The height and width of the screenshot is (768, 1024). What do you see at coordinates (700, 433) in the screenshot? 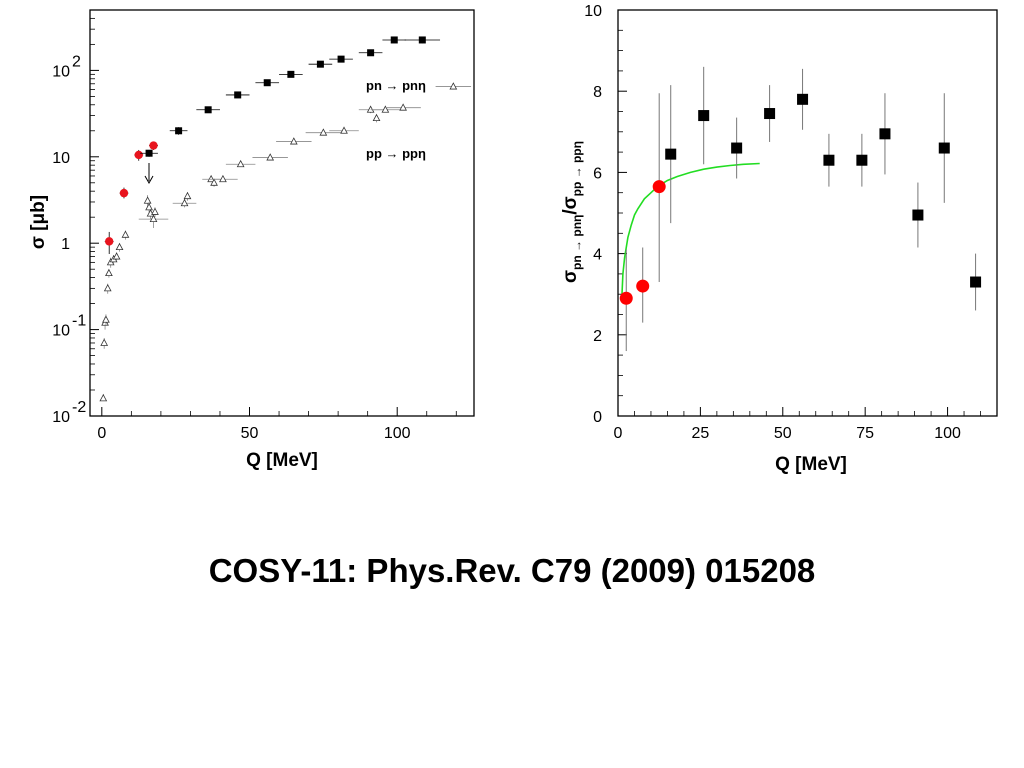
I see `right-x-tick-label: 25` at bounding box center [700, 433].